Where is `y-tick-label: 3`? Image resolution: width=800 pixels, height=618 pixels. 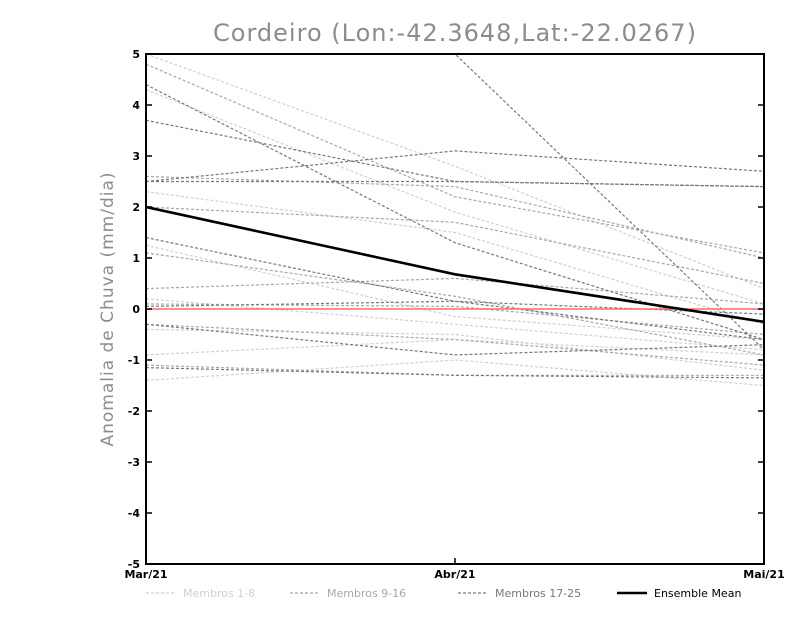 y-tick-label: 3 is located at coordinates (136, 156).